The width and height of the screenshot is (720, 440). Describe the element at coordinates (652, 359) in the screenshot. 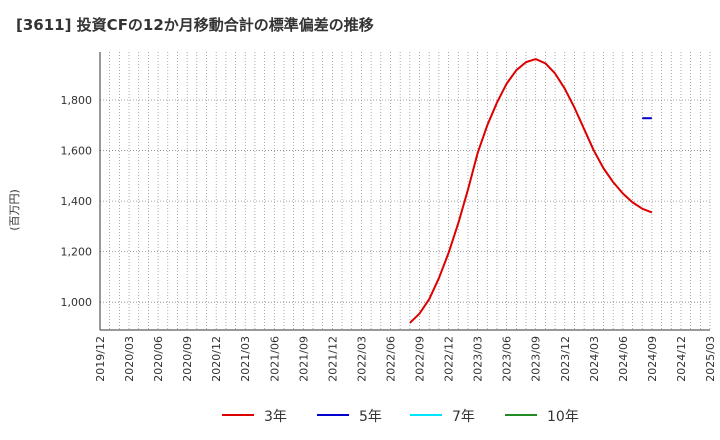

I see `x-tick-label: 2024/09` at that location.